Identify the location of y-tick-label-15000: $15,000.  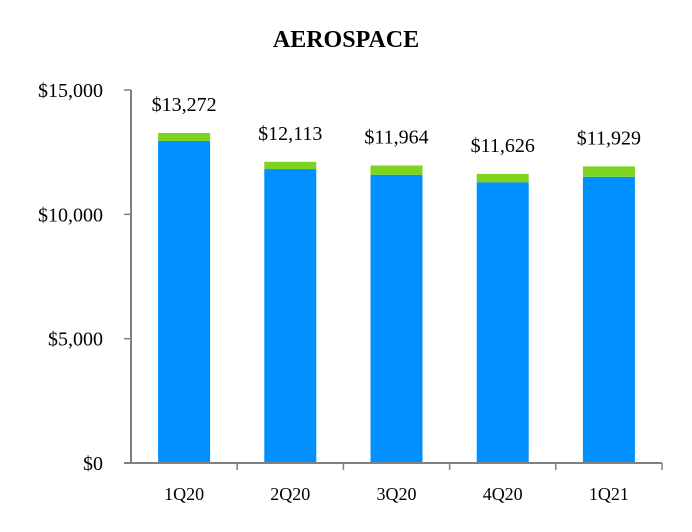
(70, 91).